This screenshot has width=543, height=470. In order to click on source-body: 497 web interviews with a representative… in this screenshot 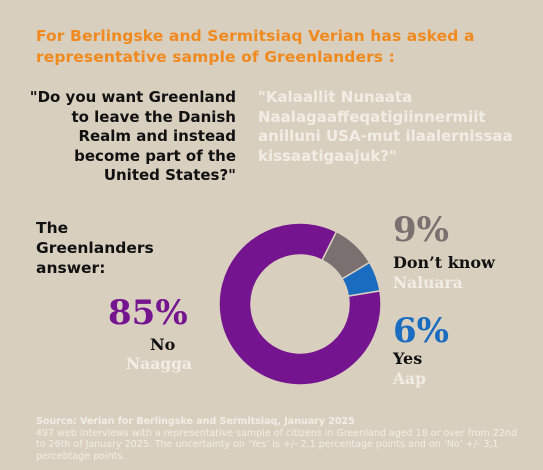, I will do `click(276, 444)`.